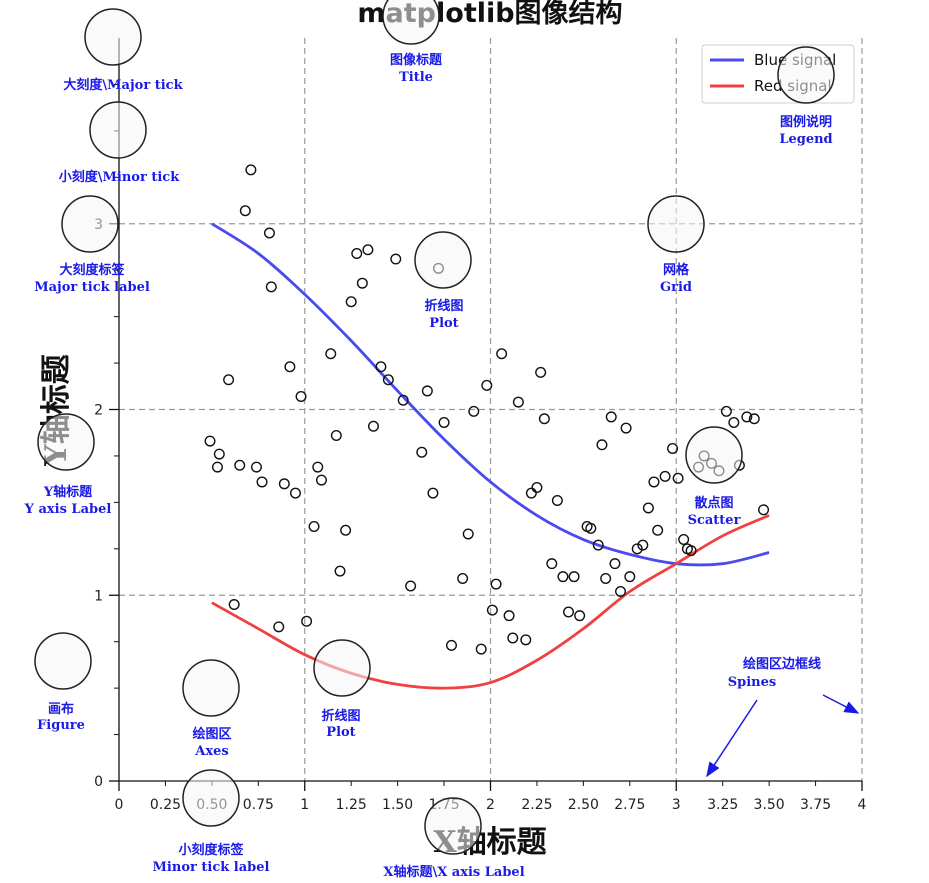 The height and width of the screenshot is (883, 929). I want to click on annotation-grid-en: Grid, so click(676, 287).